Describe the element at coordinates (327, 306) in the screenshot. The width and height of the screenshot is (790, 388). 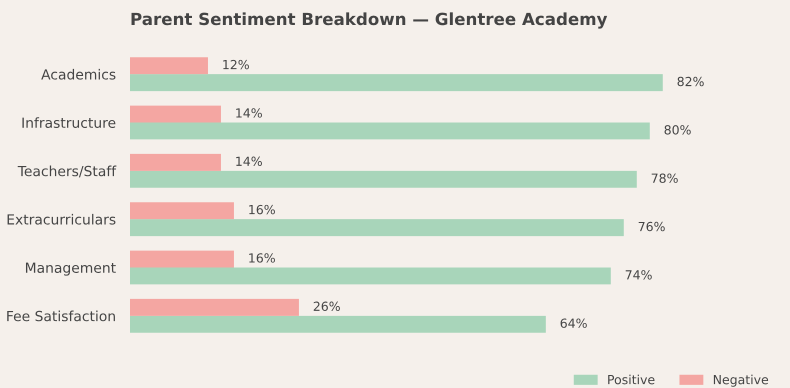
I see `data-label: 26%` at that location.